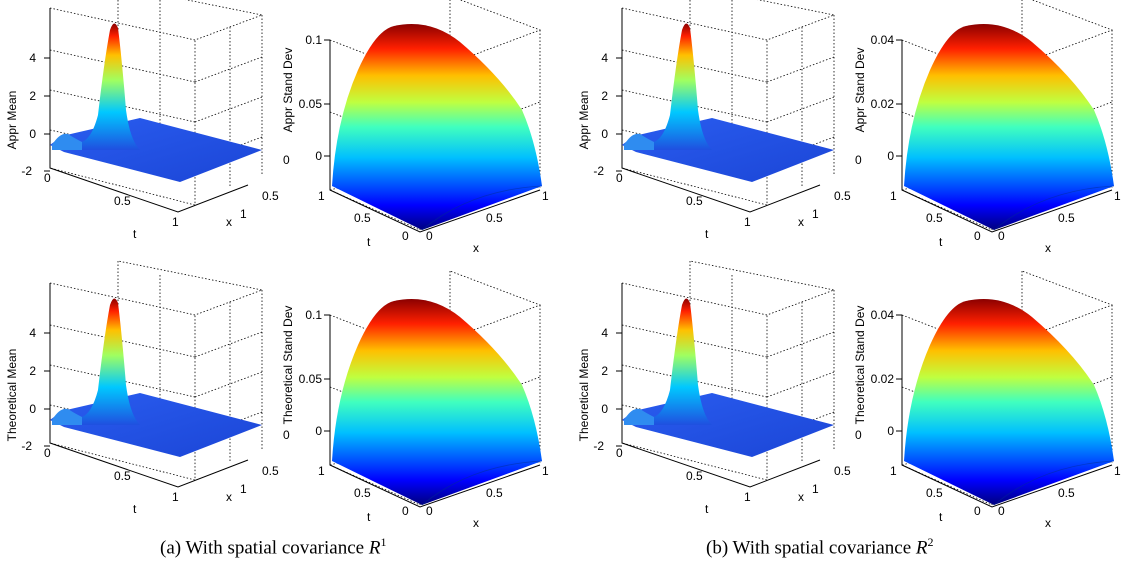  I want to click on panel-b-appr-mean: 4 2 0 -2 0 0.5 1 t 1 0.5 0 x Appr Mean, so click(719, 120).